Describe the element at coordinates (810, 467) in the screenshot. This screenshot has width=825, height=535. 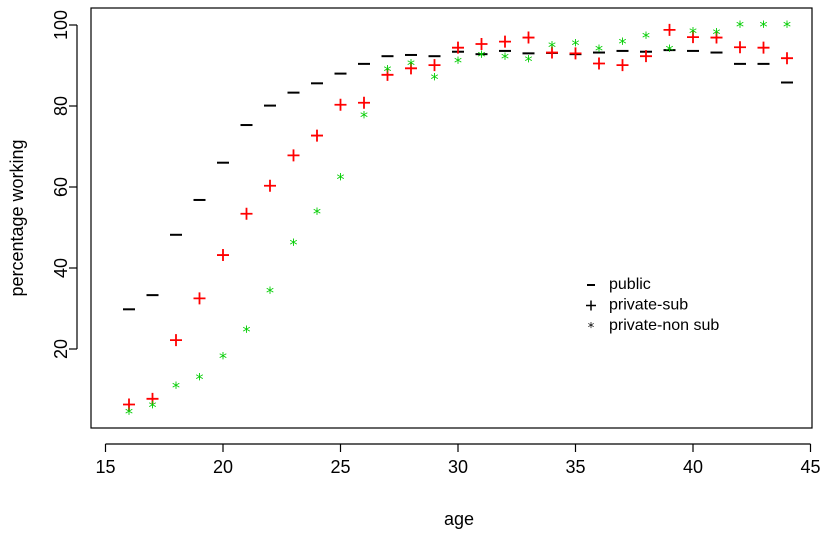
I see `x-tick-label: 45` at that location.